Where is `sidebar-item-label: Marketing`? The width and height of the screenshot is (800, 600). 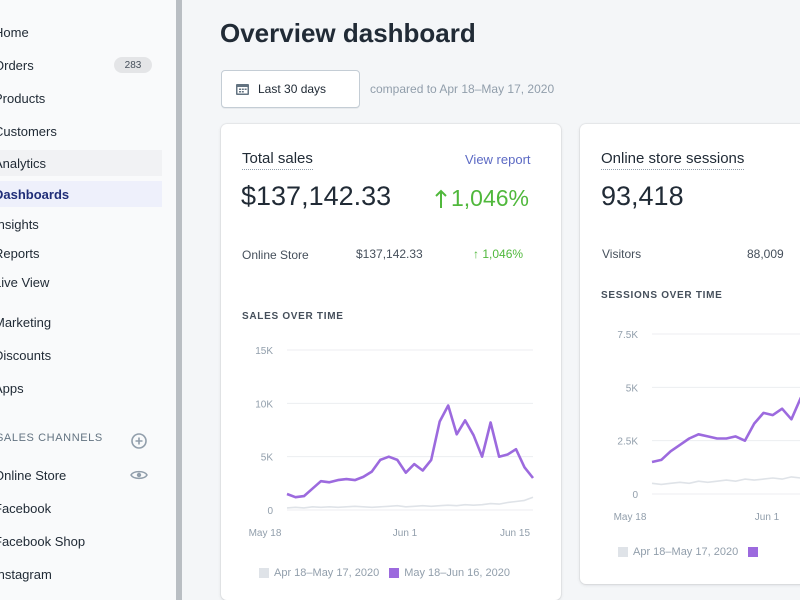
sidebar-item-label: Marketing is located at coordinates (26, 322).